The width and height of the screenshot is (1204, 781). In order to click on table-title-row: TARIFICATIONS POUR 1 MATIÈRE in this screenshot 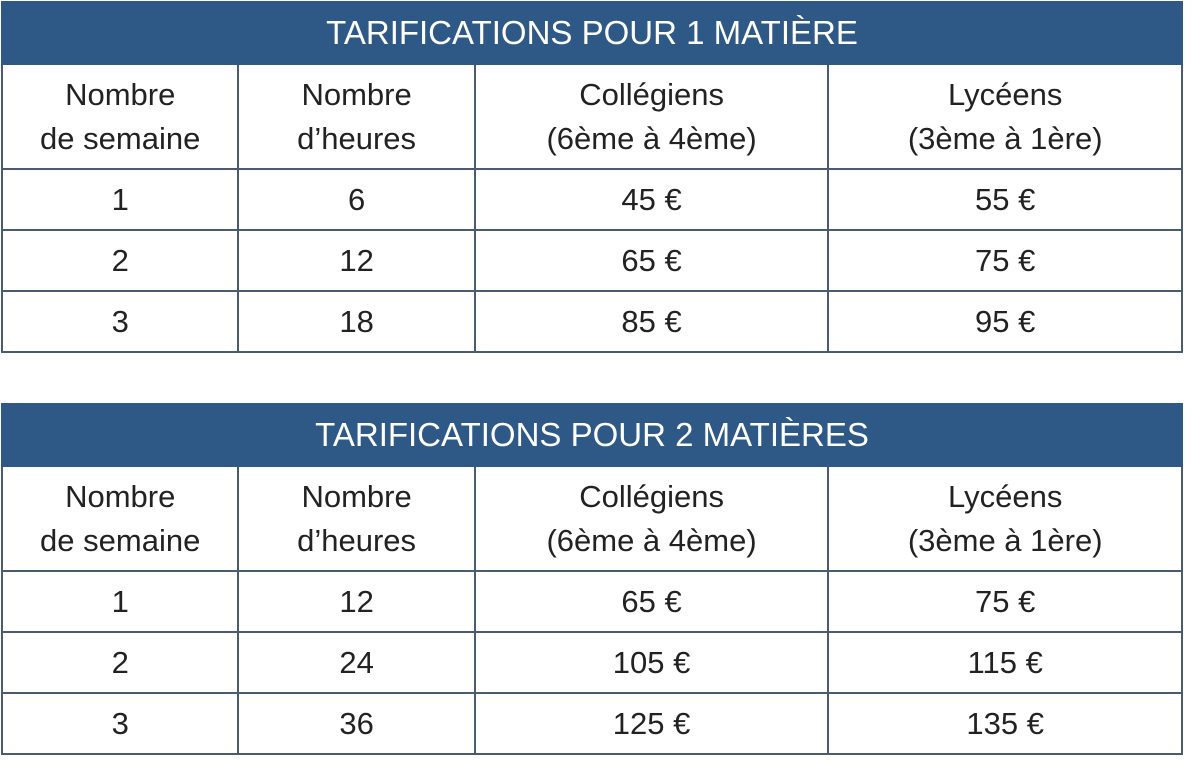, I will do `click(592, 33)`.